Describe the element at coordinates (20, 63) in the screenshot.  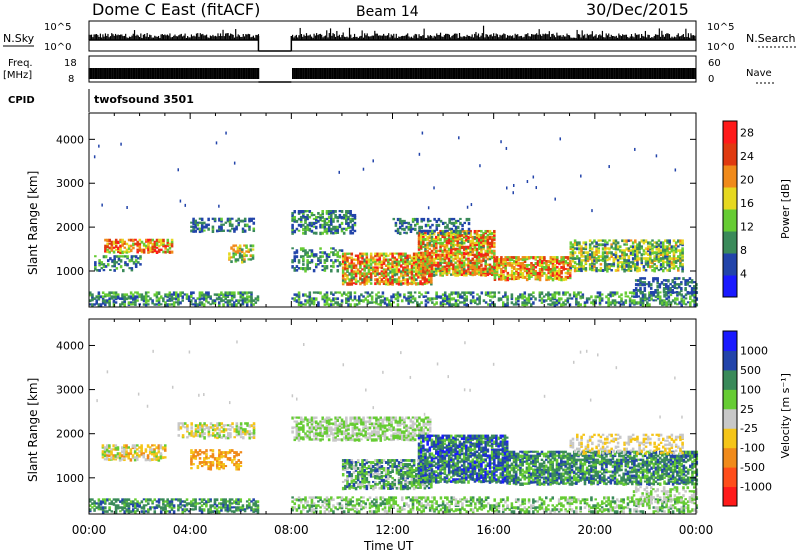
I see `freq-label: Freq.` at that location.